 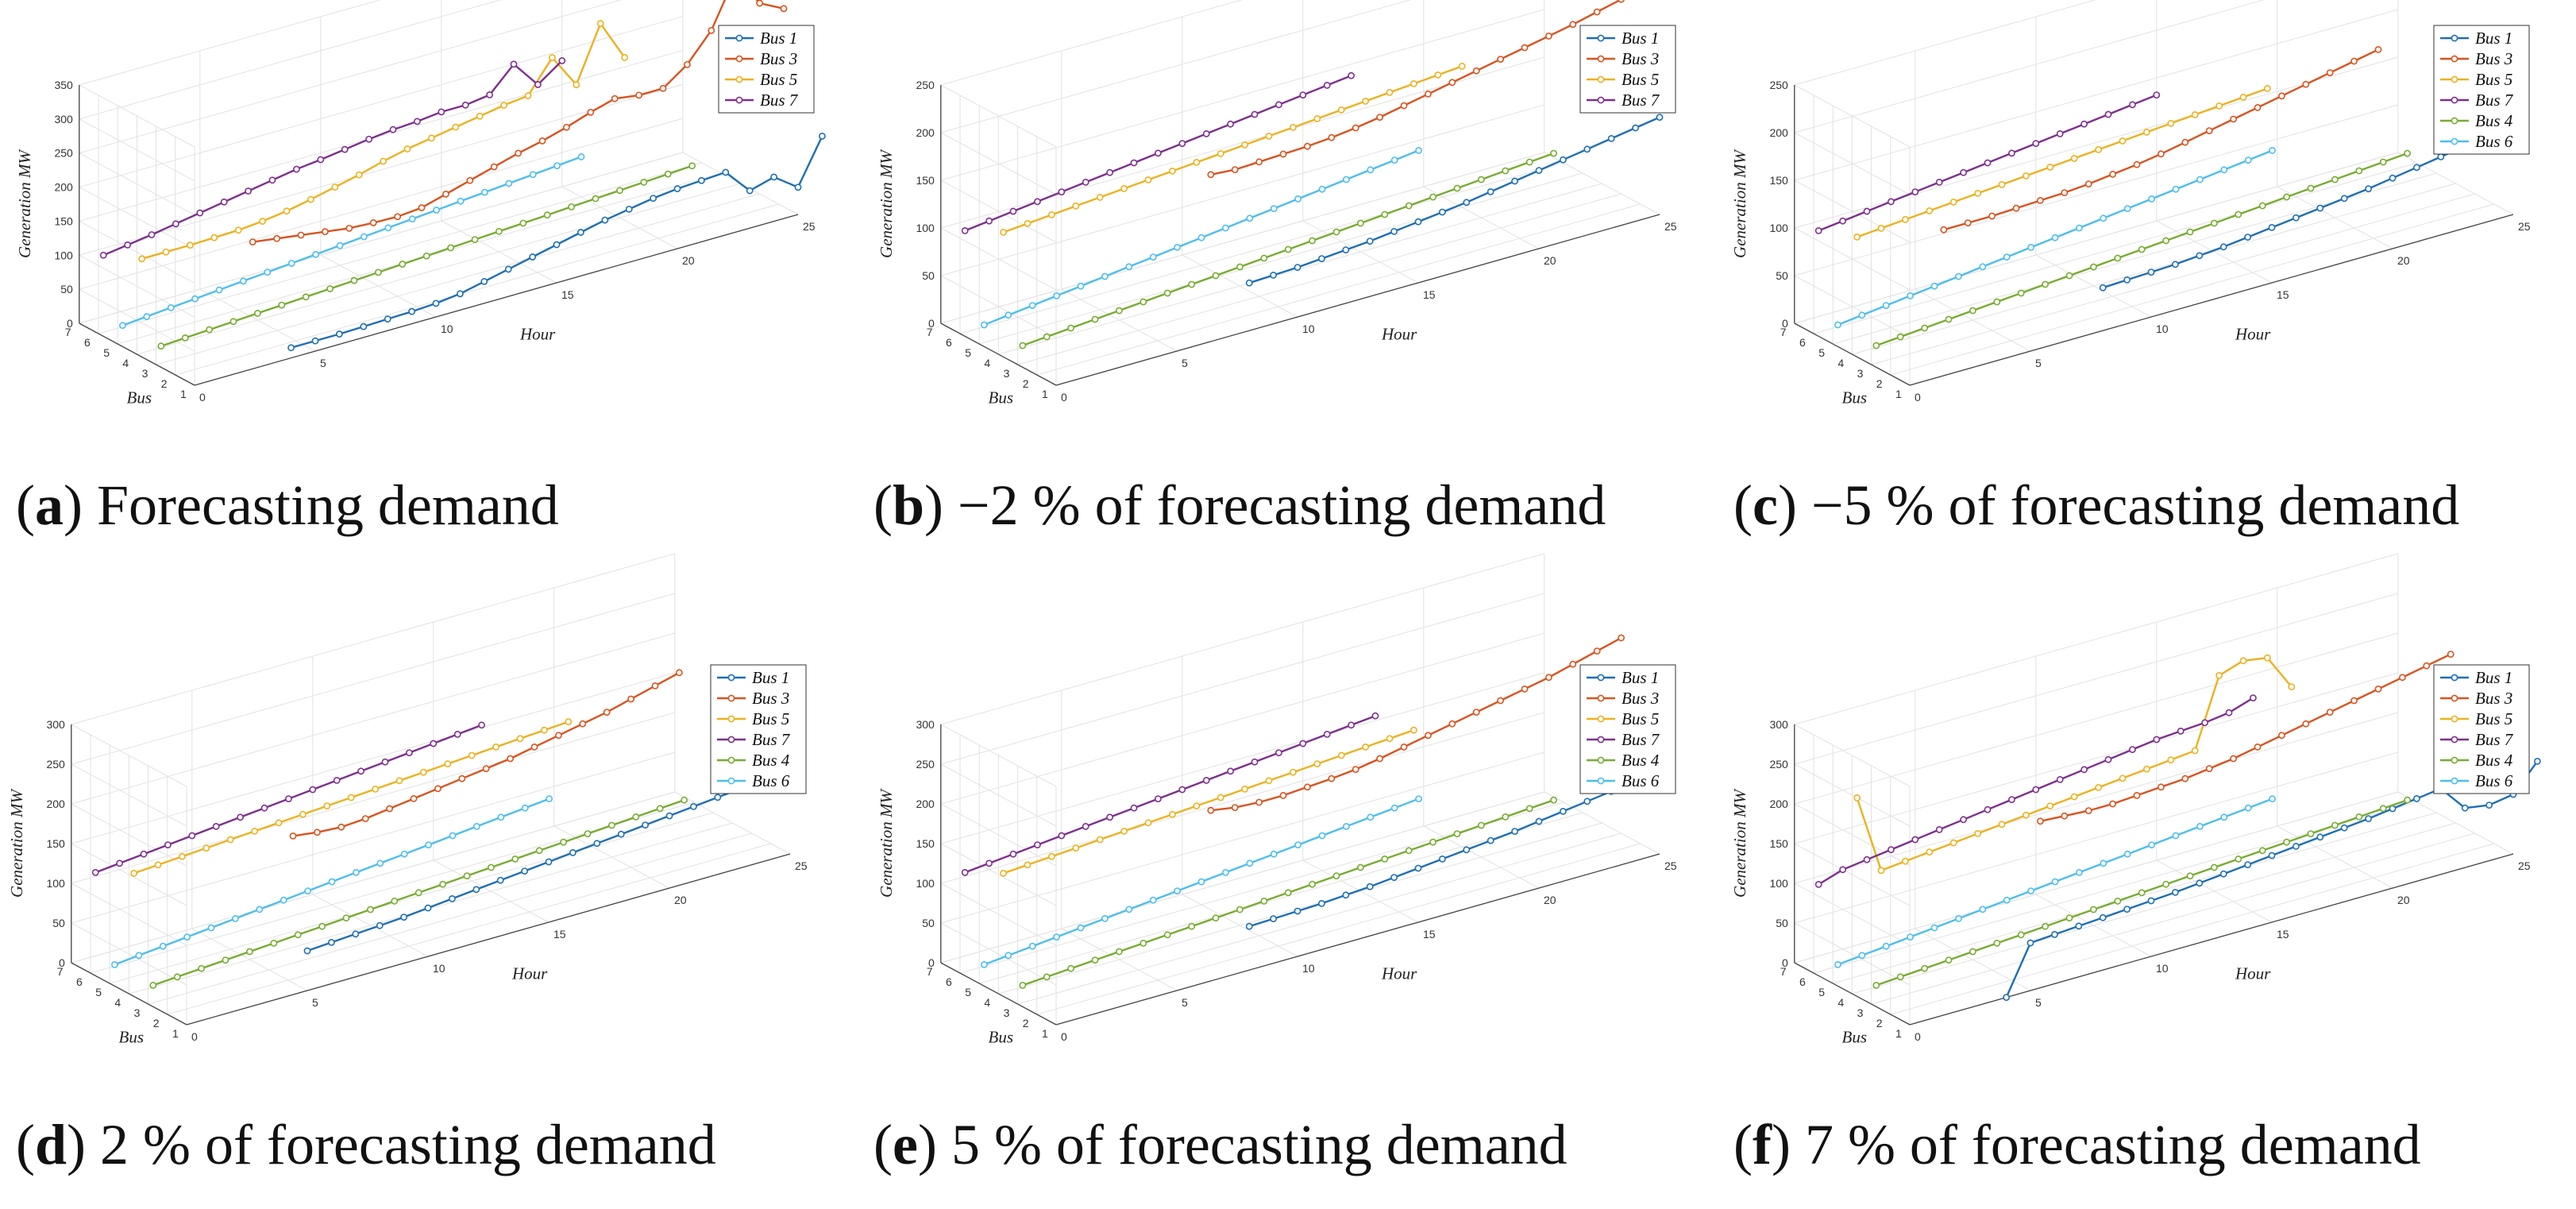 What do you see at coordinates (908, 505) in the screenshot?
I see `caption-b-letter: b` at bounding box center [908, 505].